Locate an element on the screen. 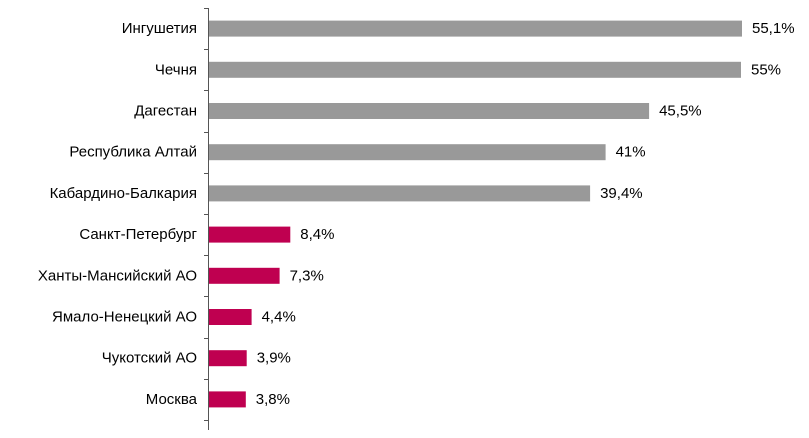  category-label: Ханты-Мансийский АО is located at coordinates (117, 275).